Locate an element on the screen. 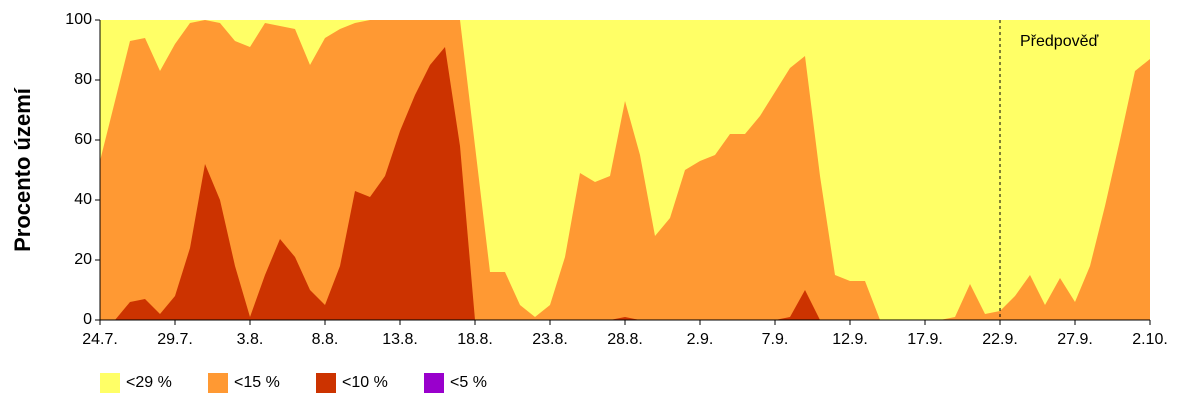 This screenshot has width=1200, height=400. legend-label: <5 % is located at coordinates (468, 382).